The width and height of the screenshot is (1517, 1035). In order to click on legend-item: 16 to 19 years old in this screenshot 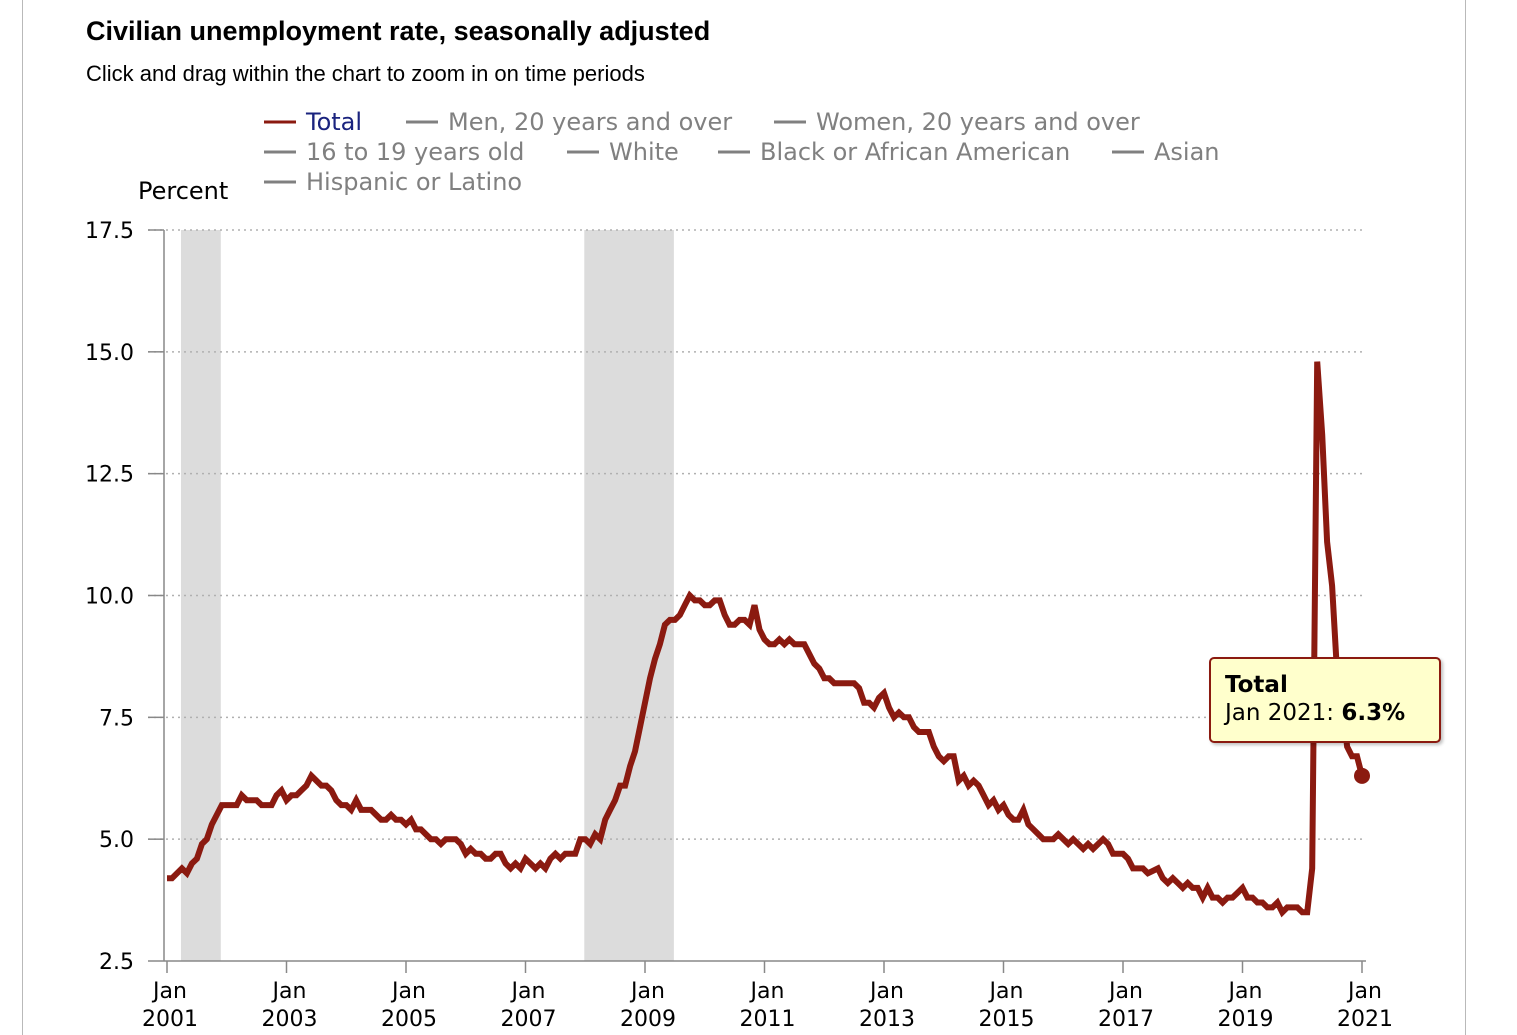, I will do `click(394, 152)`.